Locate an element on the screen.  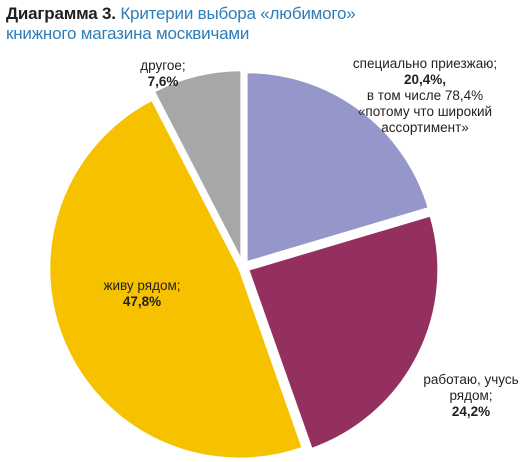
slice-label-other-value: 7,6% is located at coordinates (163, 81).